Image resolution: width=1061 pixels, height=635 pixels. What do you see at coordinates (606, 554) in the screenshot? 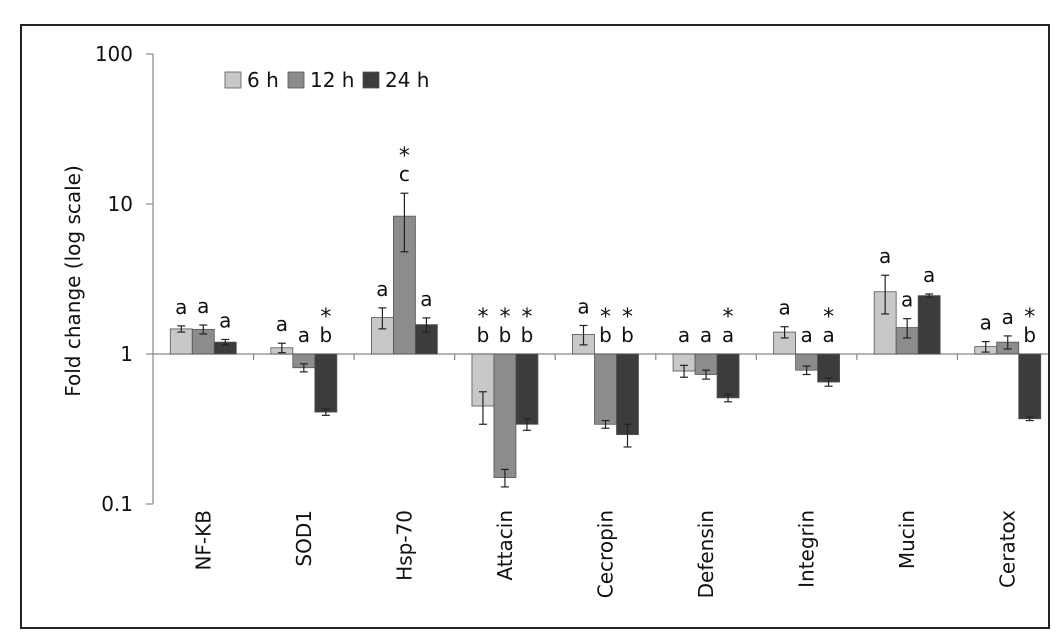
I see `x-tick-label: Cecropin` at bounding box center [606, 554].